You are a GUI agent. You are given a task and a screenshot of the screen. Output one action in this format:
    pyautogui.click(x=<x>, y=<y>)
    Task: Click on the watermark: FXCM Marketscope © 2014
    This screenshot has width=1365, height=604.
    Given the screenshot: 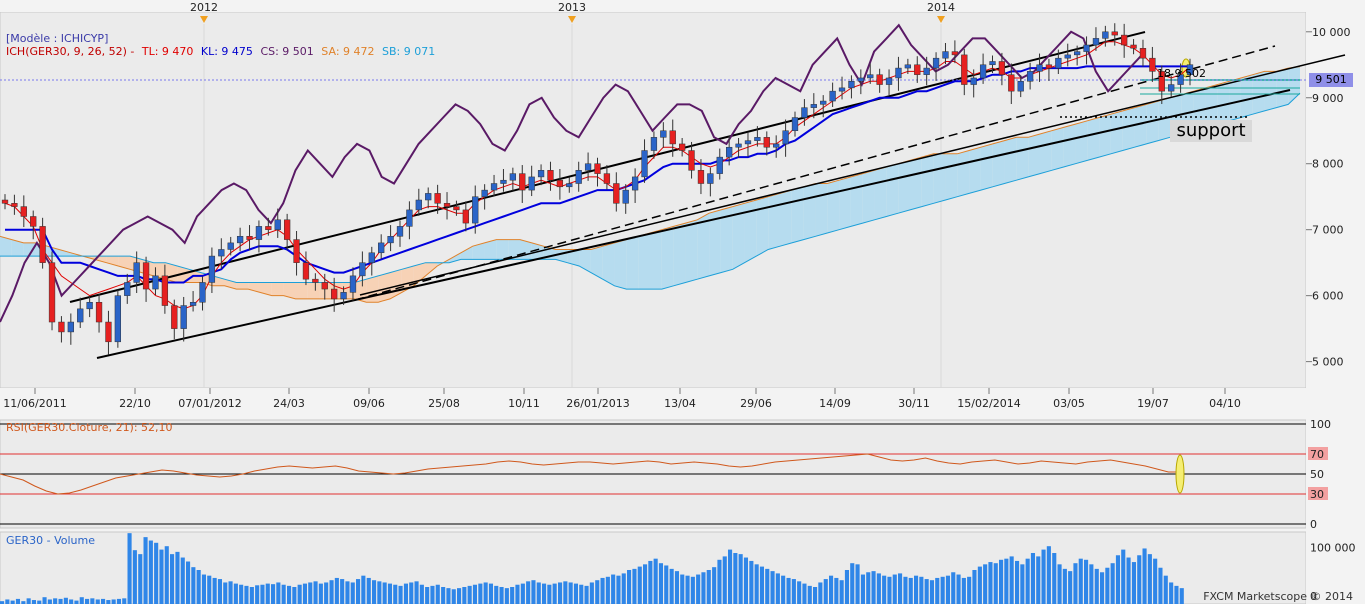 What is the action you would take?
    pyautogui.click(x=1278, y=596)
    